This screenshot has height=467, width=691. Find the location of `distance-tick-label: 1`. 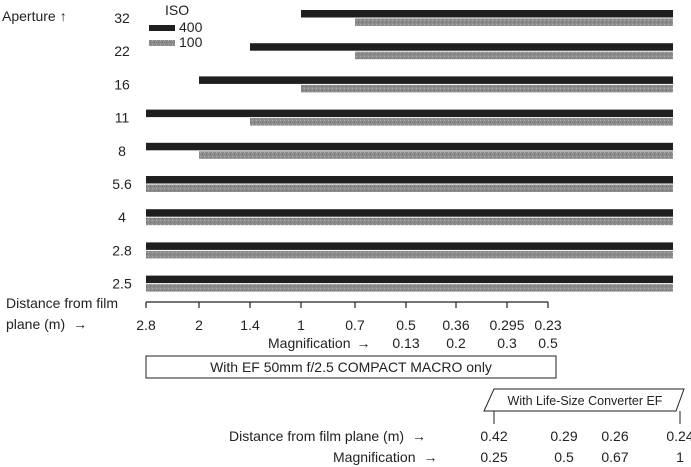

distance-tick-label: 1 is located at coordinates (301, 325).